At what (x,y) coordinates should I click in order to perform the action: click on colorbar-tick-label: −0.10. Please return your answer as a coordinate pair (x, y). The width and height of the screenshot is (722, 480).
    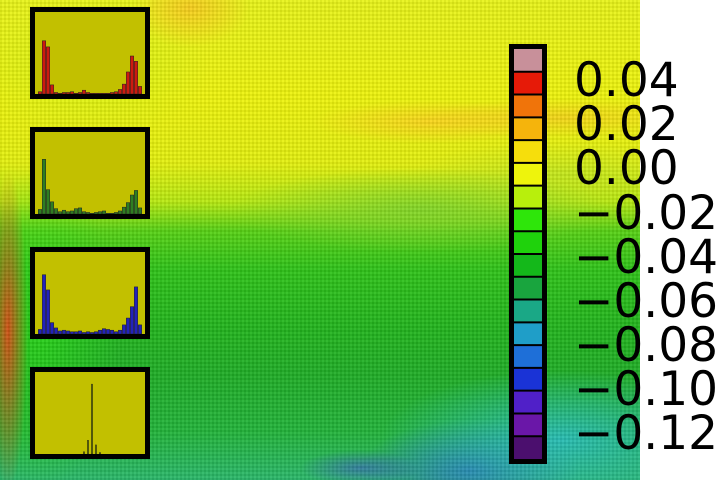
    Looking at the image, I should click on (646, 389).